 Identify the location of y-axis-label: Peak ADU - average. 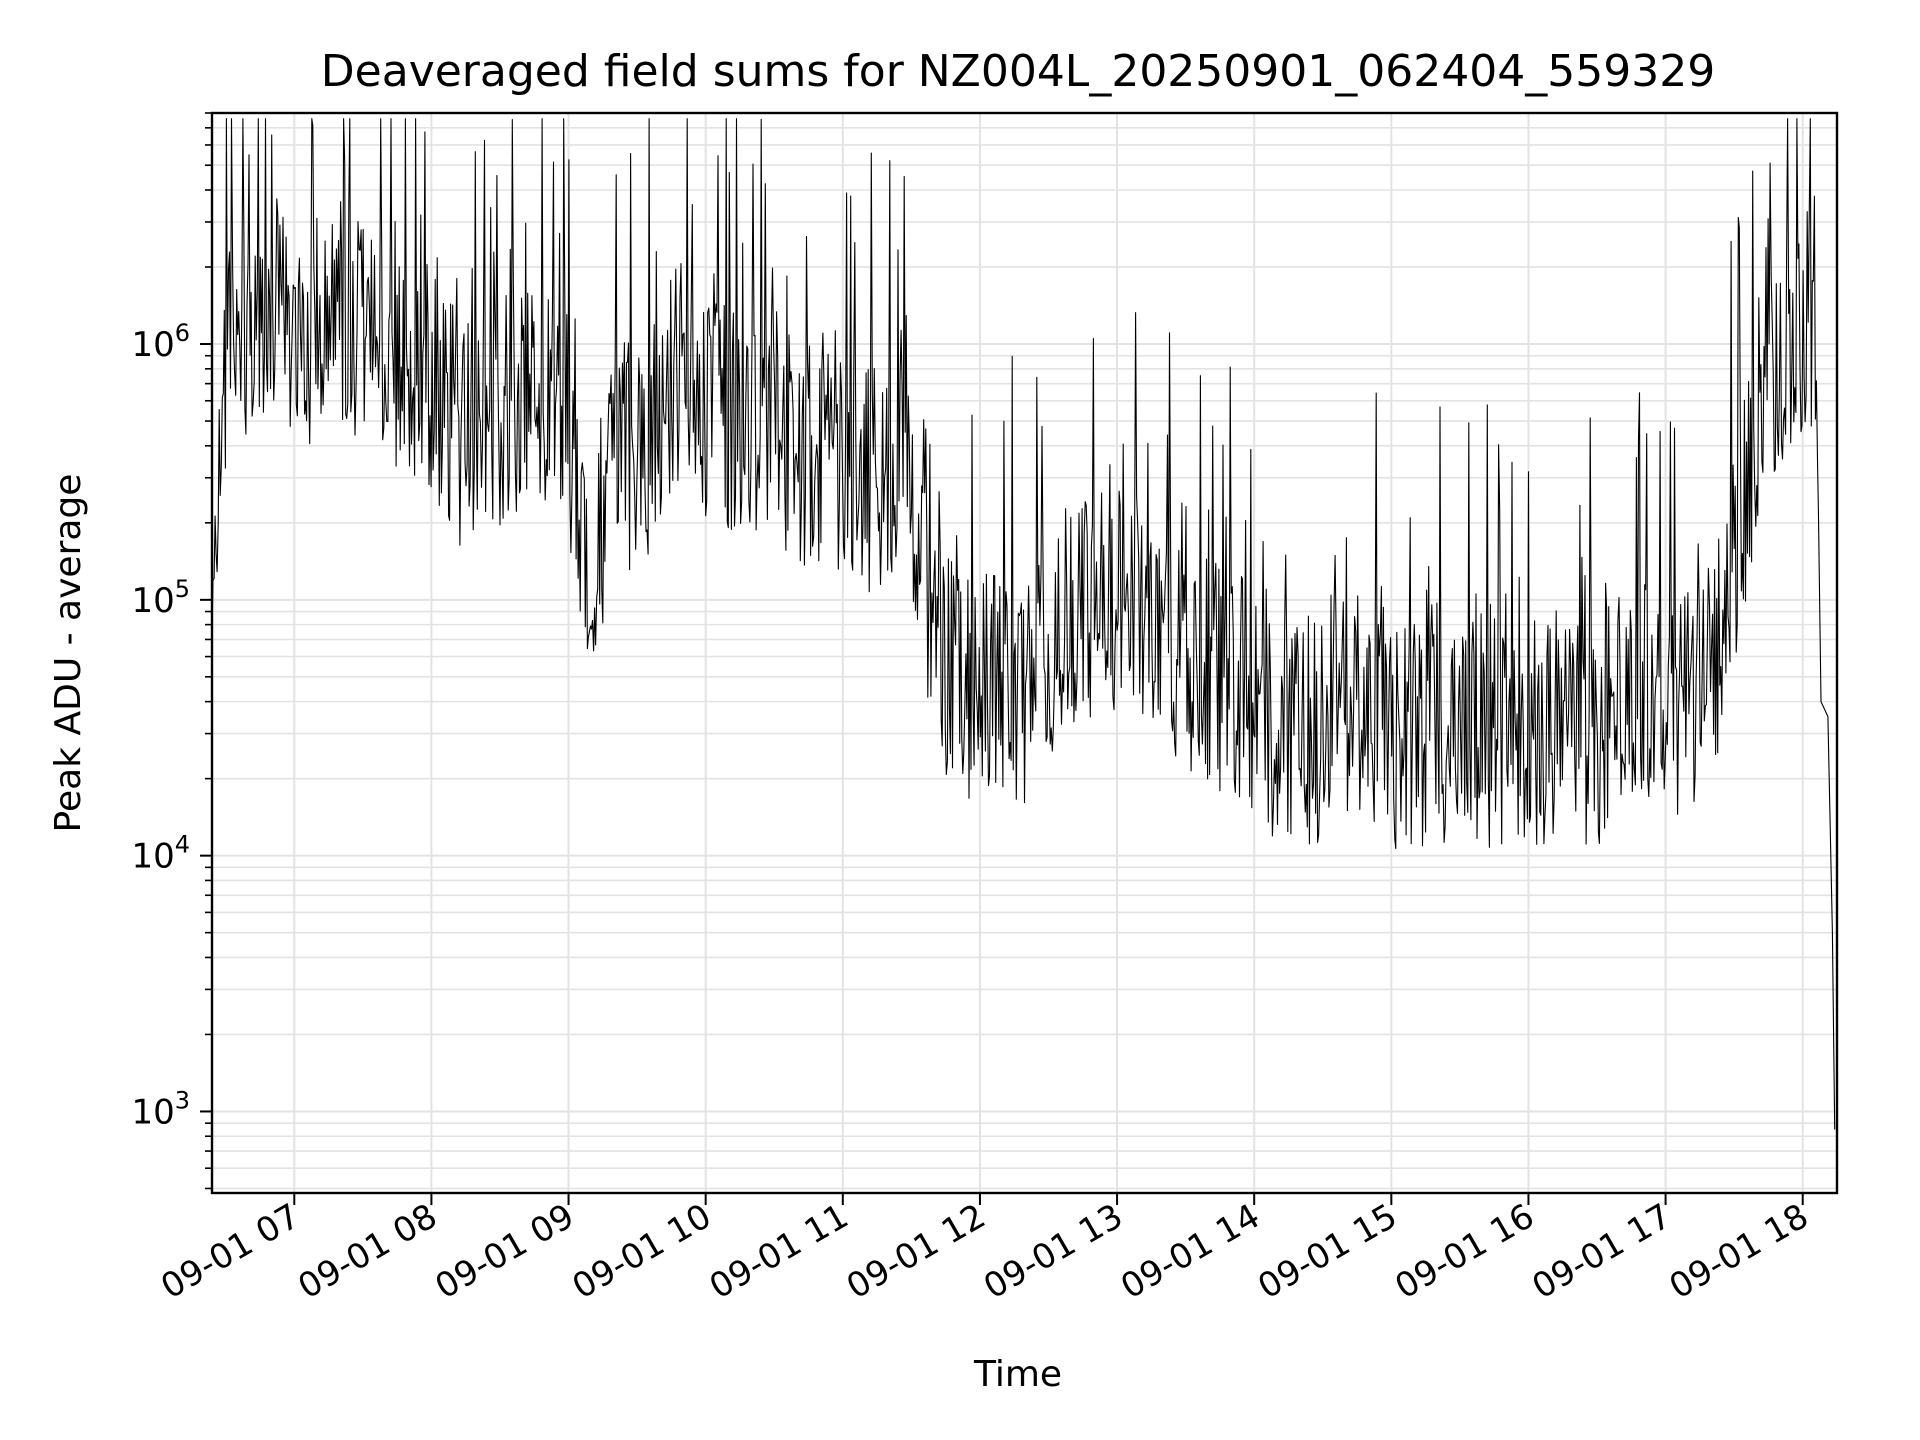
(68, 653).